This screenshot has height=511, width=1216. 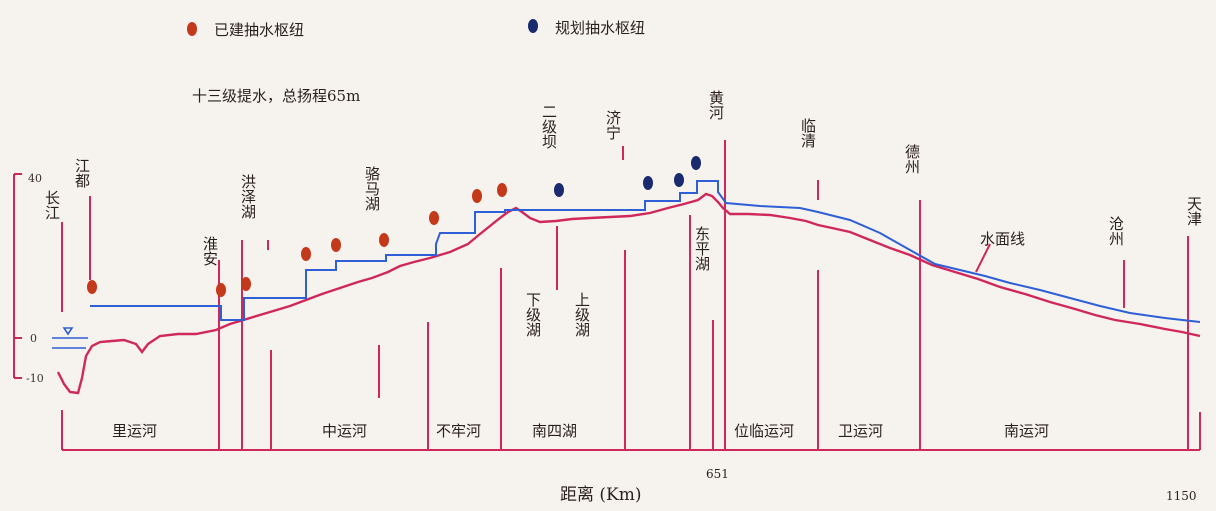 I want to click on section-bracket, so click(x=631, y=430).